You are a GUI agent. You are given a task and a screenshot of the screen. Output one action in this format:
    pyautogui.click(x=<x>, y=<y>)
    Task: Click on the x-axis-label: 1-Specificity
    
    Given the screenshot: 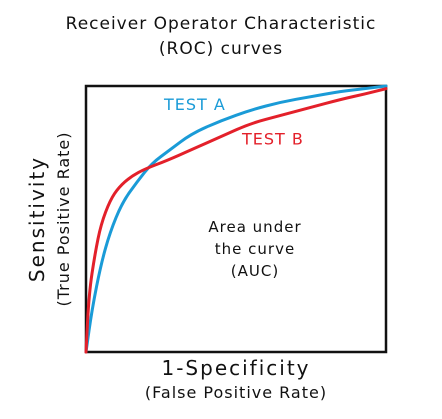 What is the action you would take?
    pyautogui.click(x=235, y=368)
    